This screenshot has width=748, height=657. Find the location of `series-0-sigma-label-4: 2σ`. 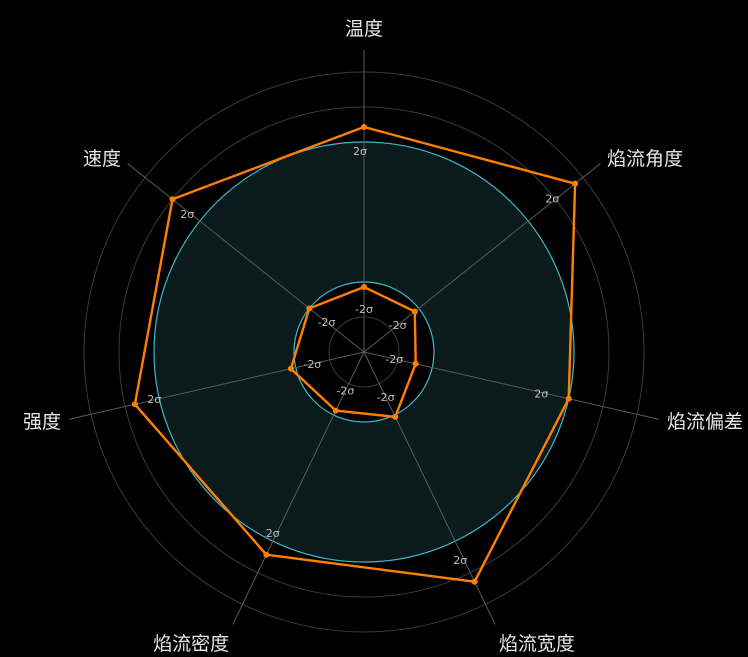

series-0-sigma-label-4: 2σ is located at coordinates (273, 533).